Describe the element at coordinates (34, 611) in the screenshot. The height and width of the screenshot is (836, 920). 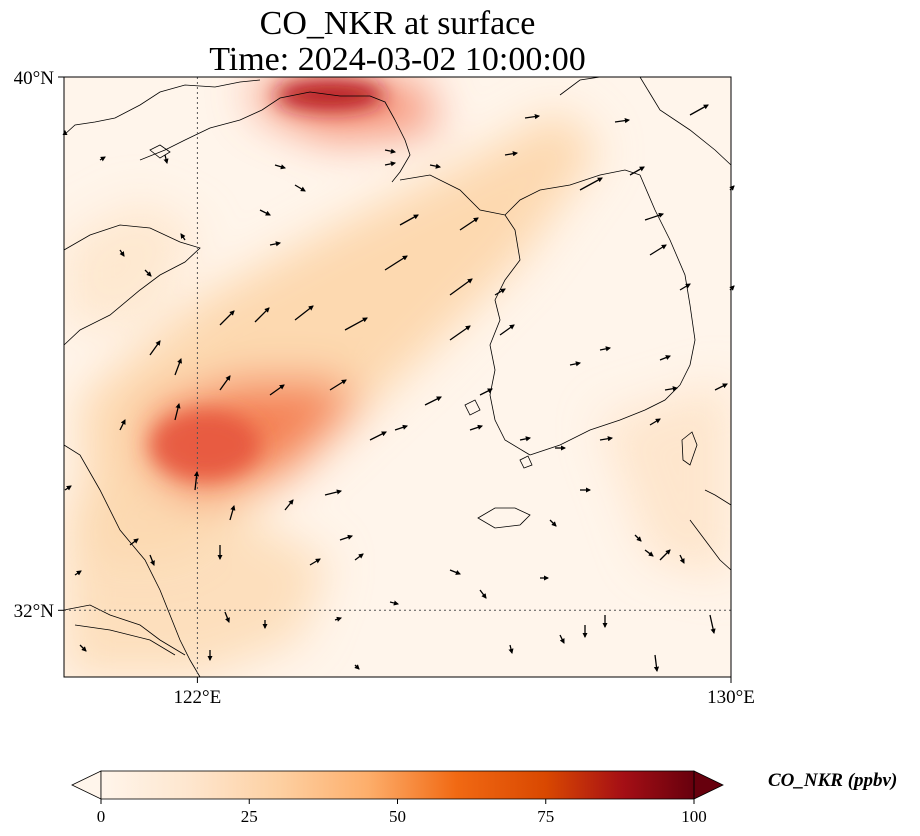
I see `lat-tick-label-32: 32°N` at that location.